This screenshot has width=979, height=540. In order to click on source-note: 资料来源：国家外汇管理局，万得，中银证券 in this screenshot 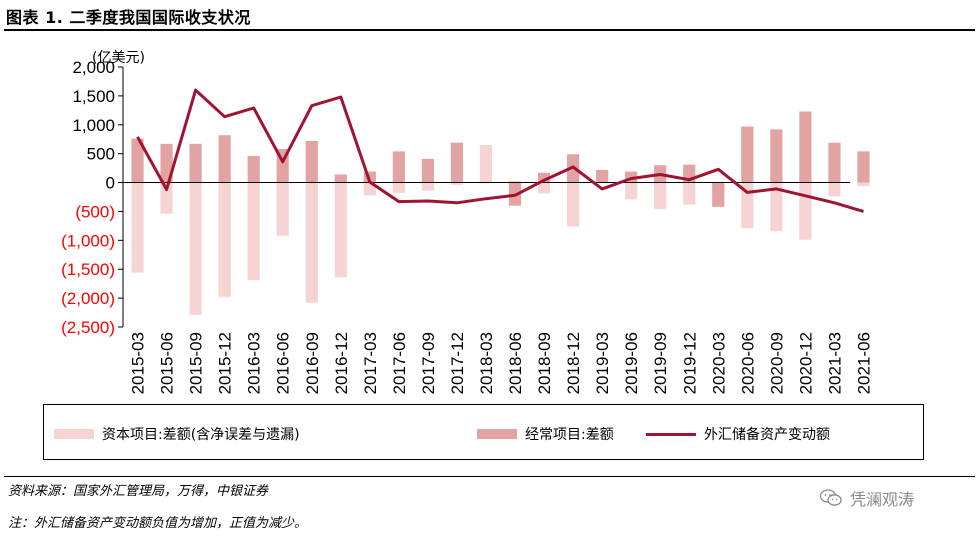, I will do `click(138, 491)`.